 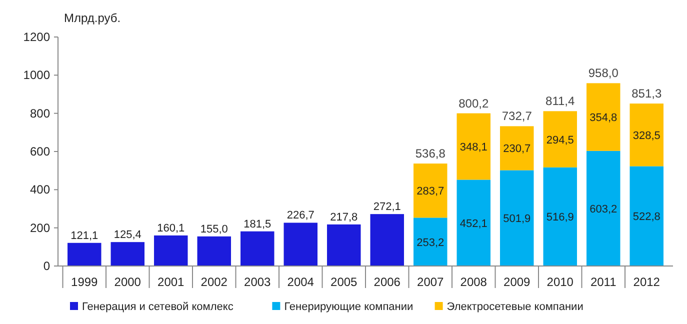 I want to click on y-axis-title: Млрд.руб., so click(x=92, y=18).